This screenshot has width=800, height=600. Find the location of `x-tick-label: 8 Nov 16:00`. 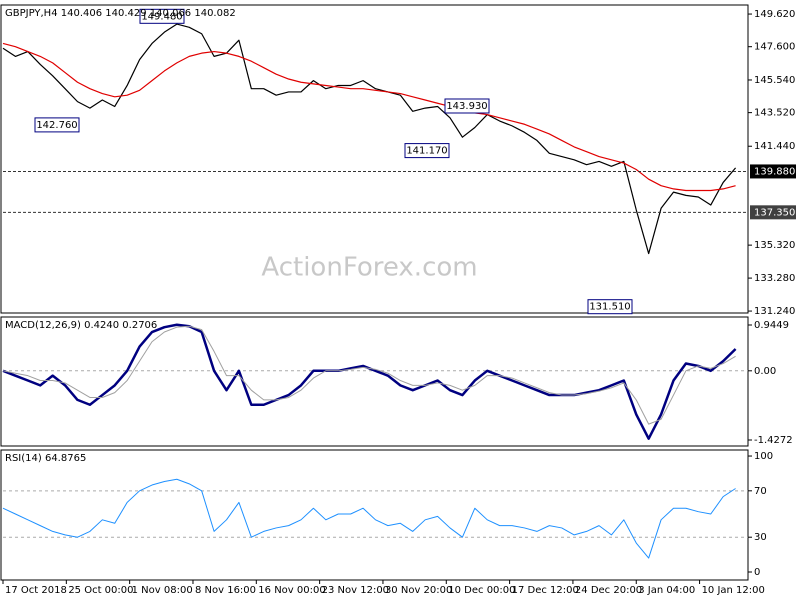

x-tick-label: 8 Nov 16:00 is located at coordinates (225, 590).